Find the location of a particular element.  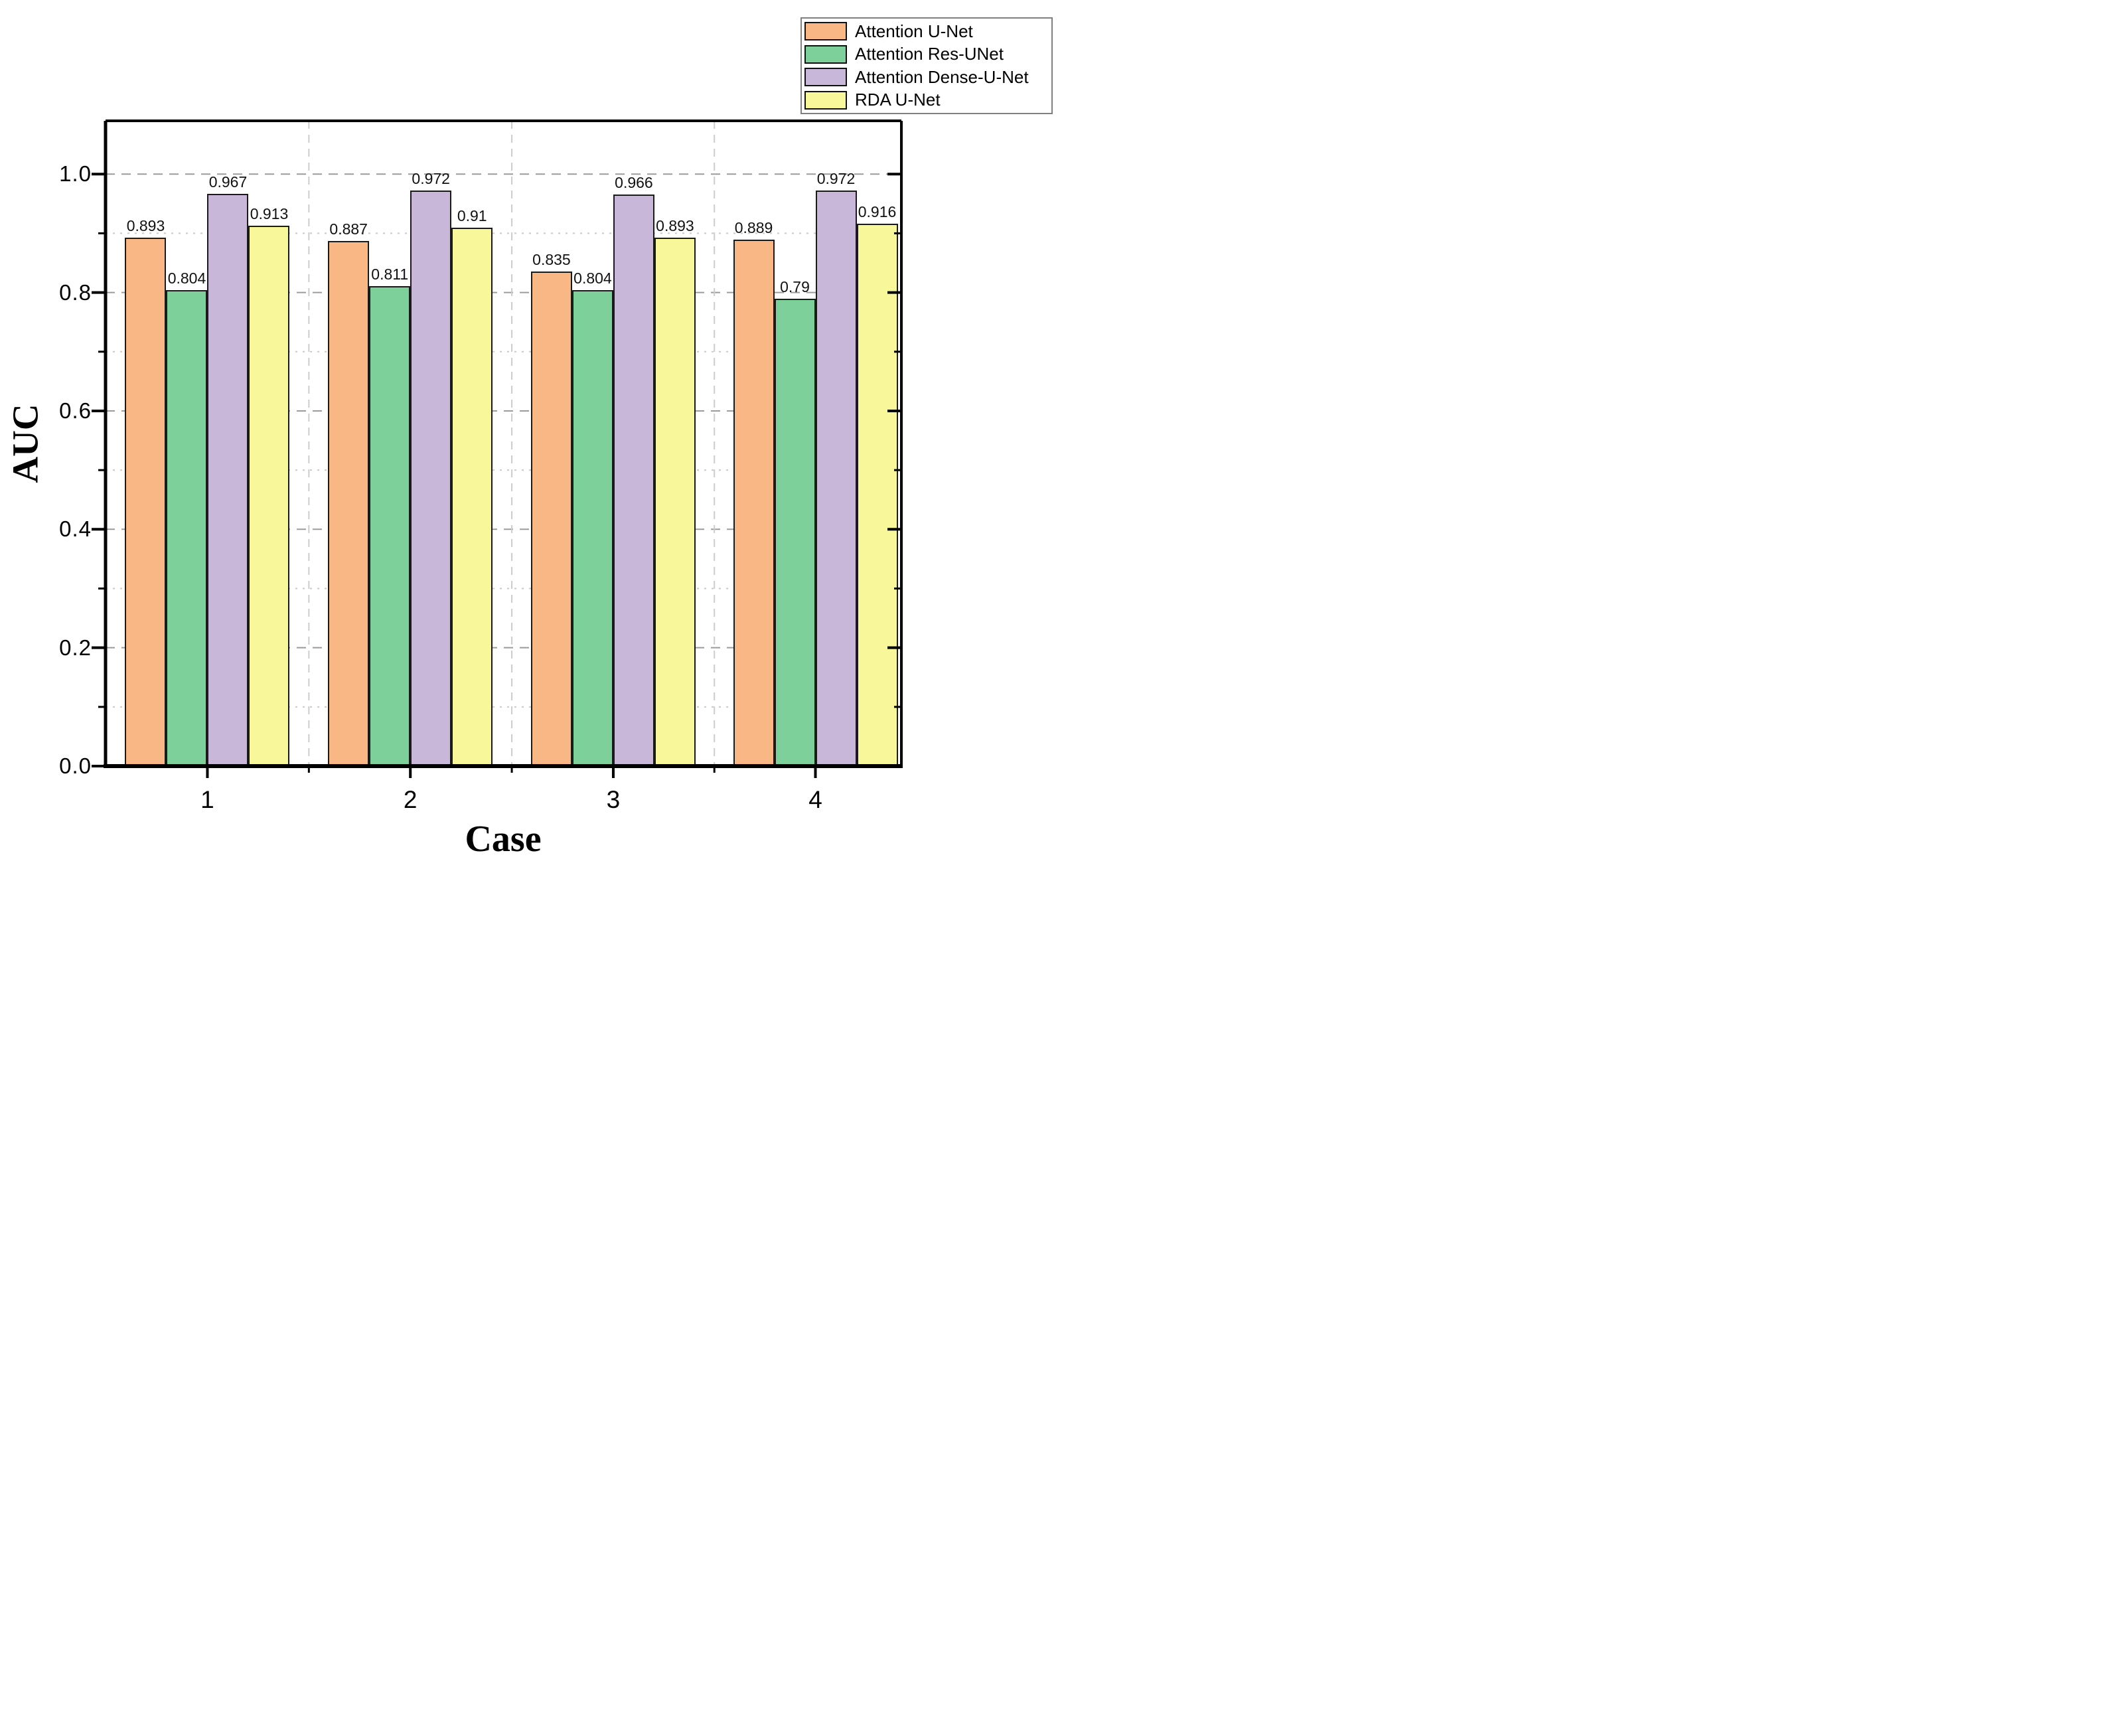

legend-swatch-attention-res-unet is located at coordinates (825, 54).